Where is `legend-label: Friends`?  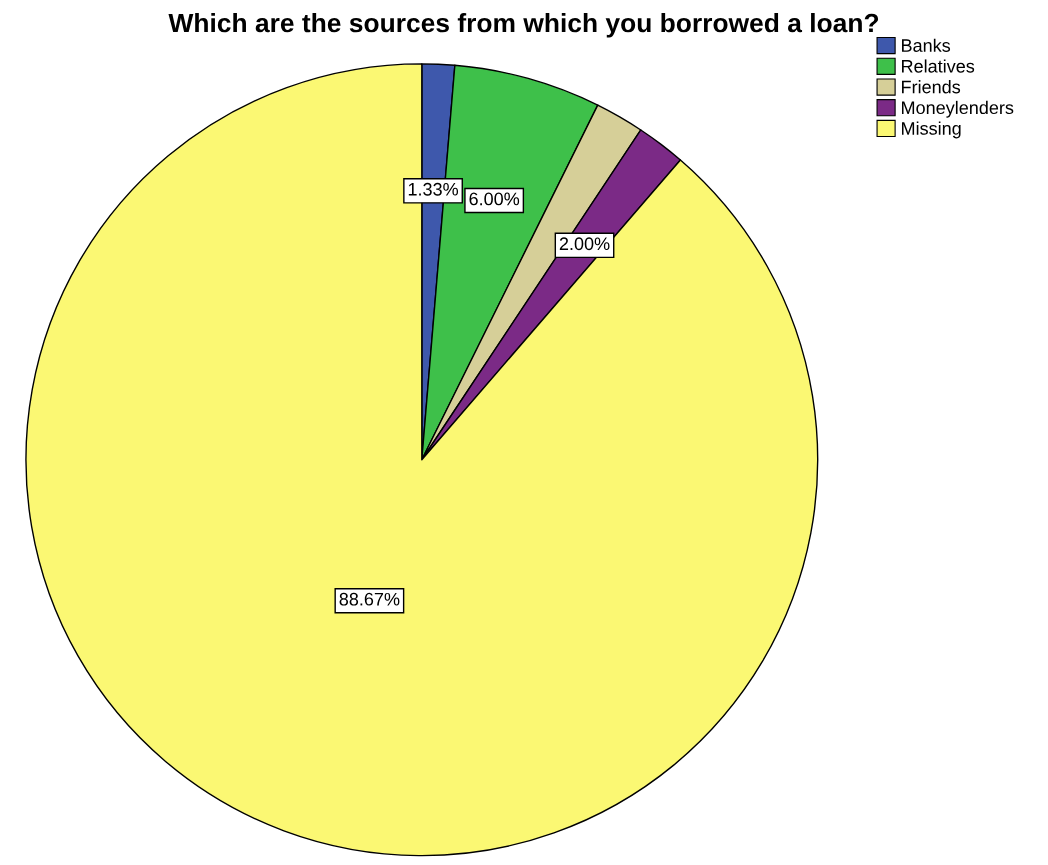
legend-label: Friends is located at coordinates (931, 87).